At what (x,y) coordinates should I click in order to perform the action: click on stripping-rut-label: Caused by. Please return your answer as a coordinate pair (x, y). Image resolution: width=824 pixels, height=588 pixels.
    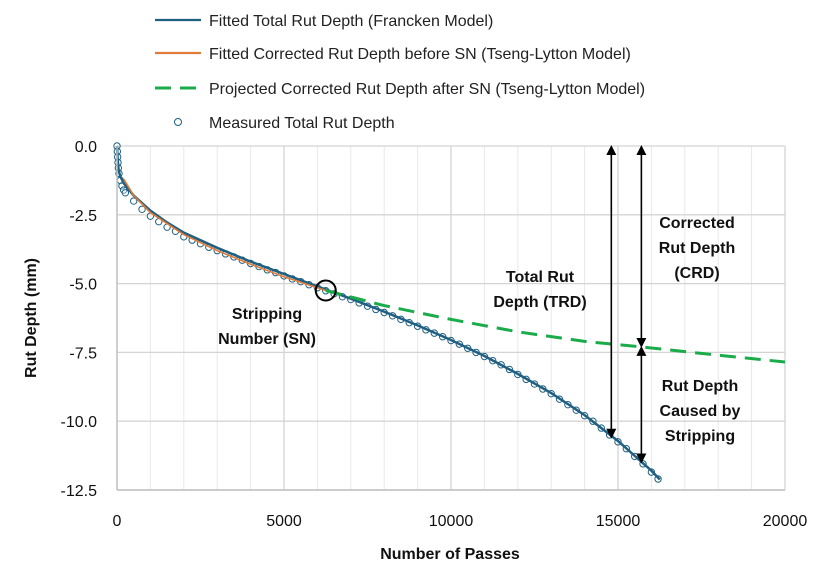
    Looking at the image, I should click on (700, 411).